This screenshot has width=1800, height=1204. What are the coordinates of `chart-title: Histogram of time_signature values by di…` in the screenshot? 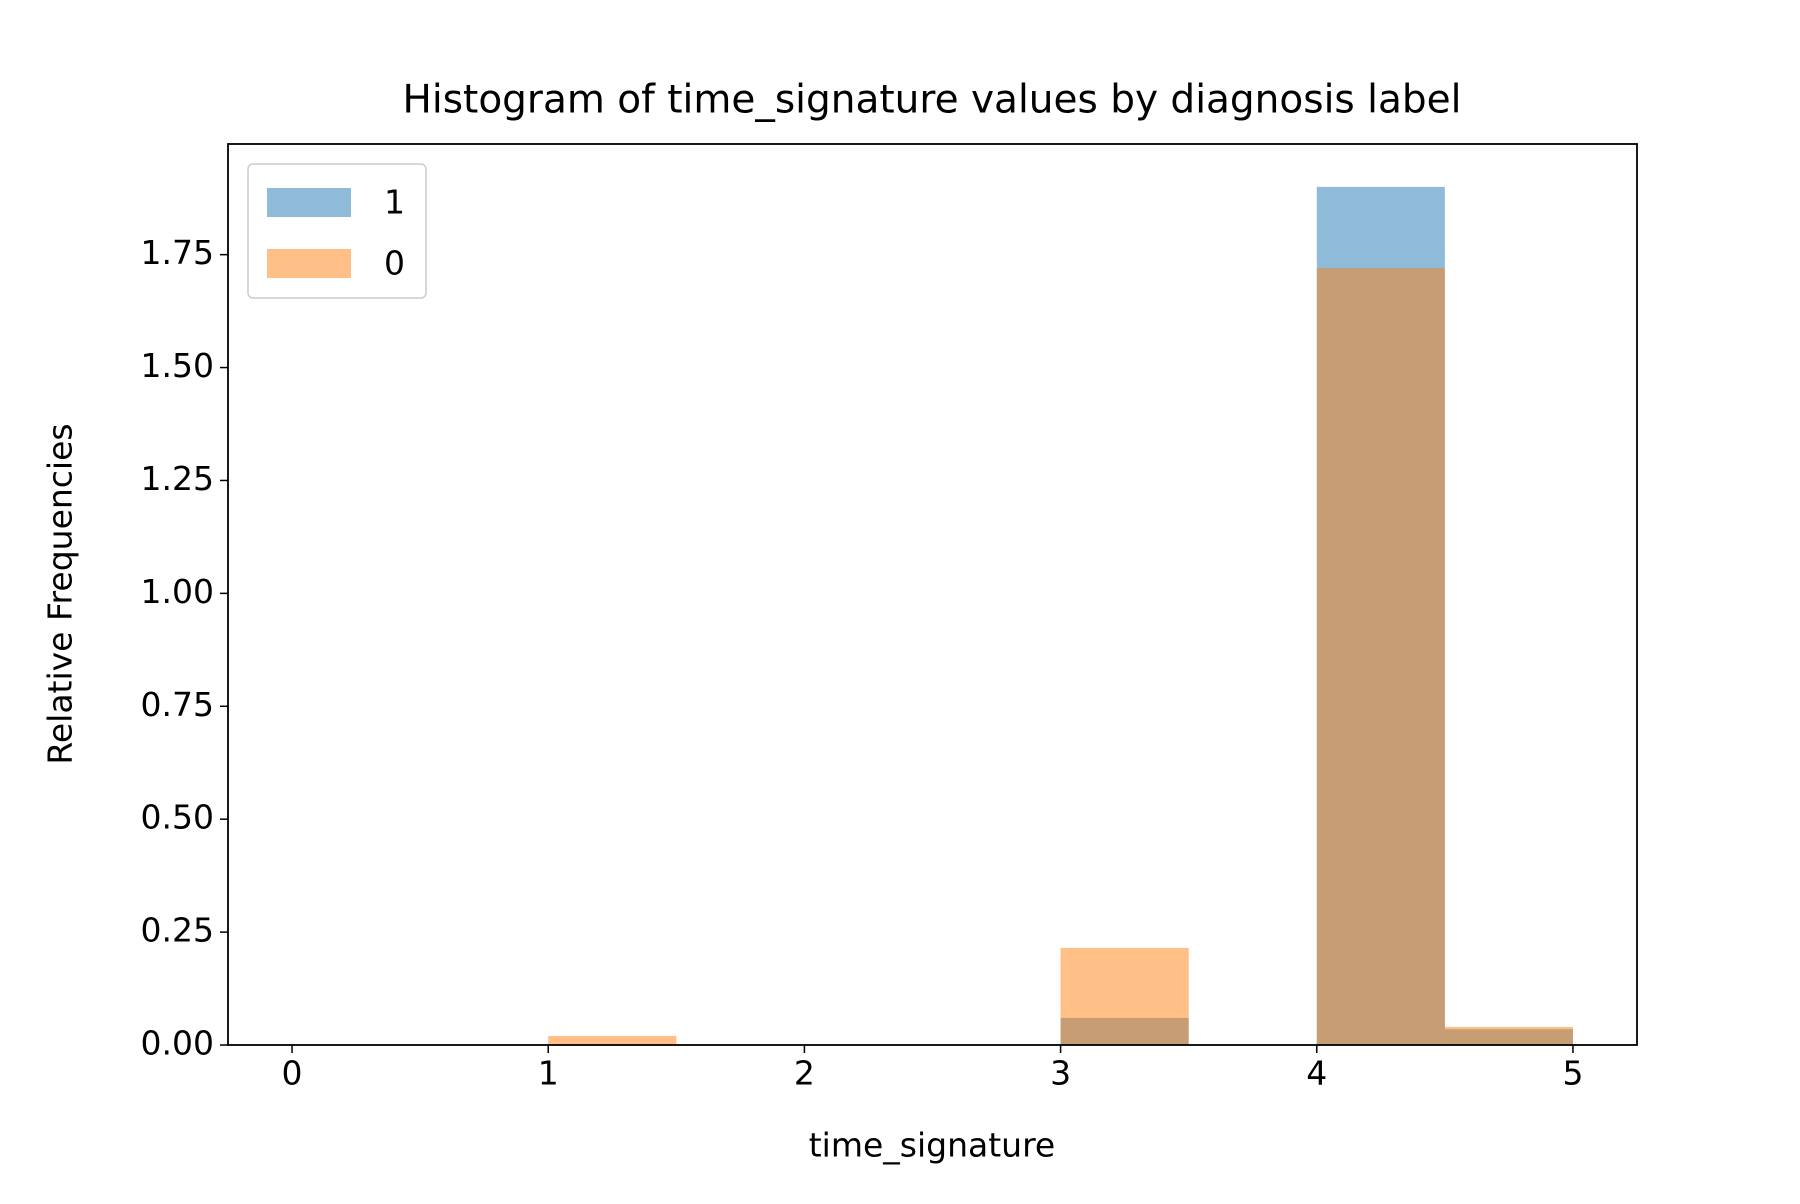 It's located at (932, 100).